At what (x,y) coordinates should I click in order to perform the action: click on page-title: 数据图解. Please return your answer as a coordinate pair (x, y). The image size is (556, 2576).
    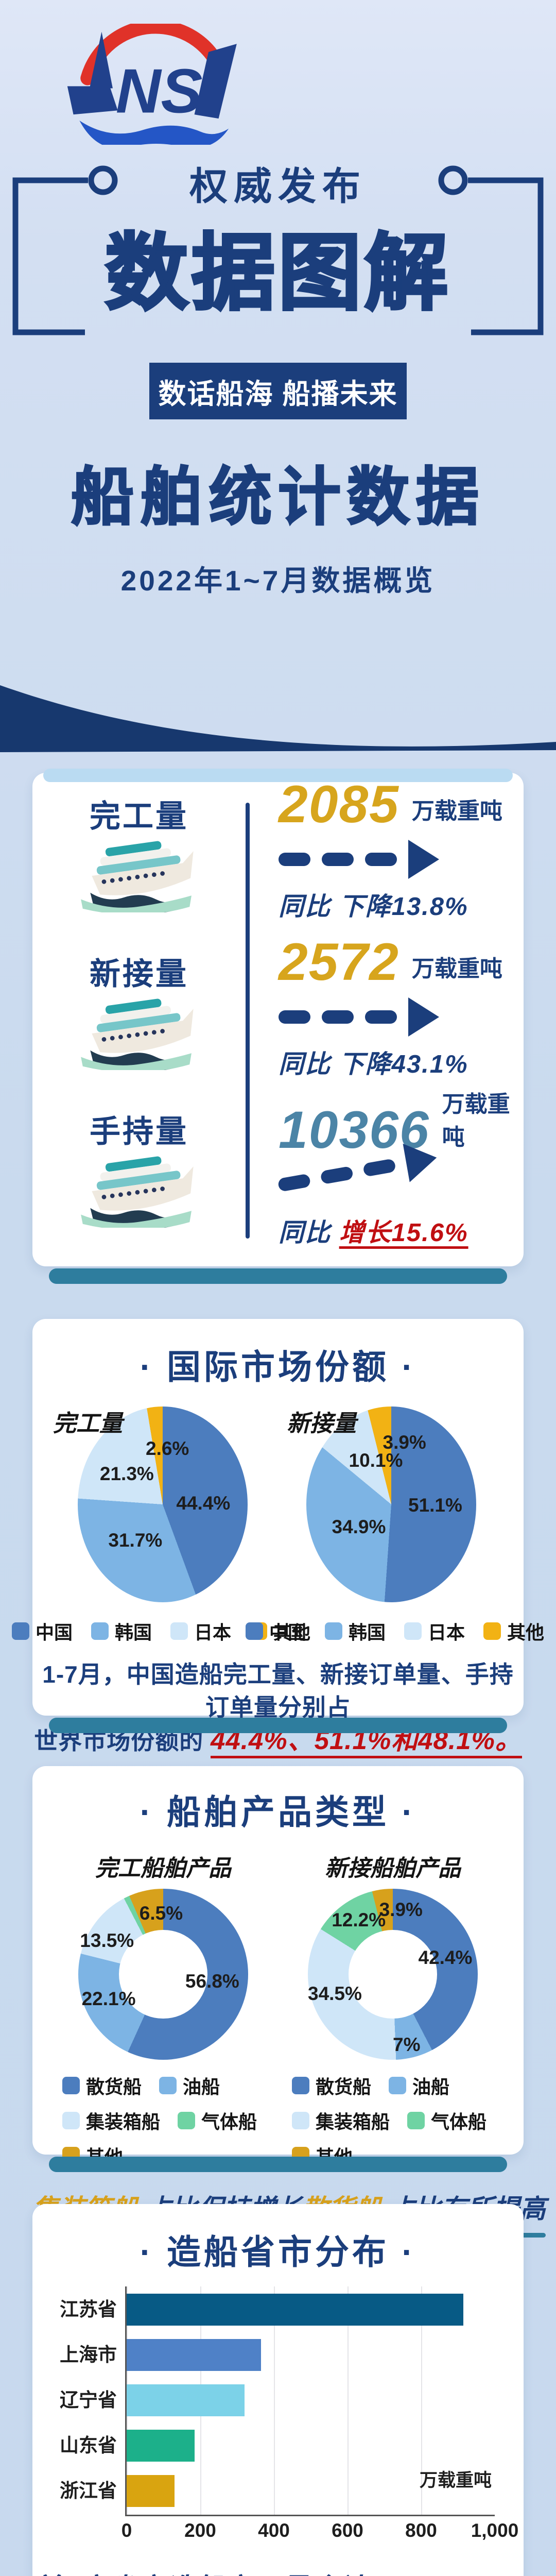
    Looking at the image, I should click on (277, 273).